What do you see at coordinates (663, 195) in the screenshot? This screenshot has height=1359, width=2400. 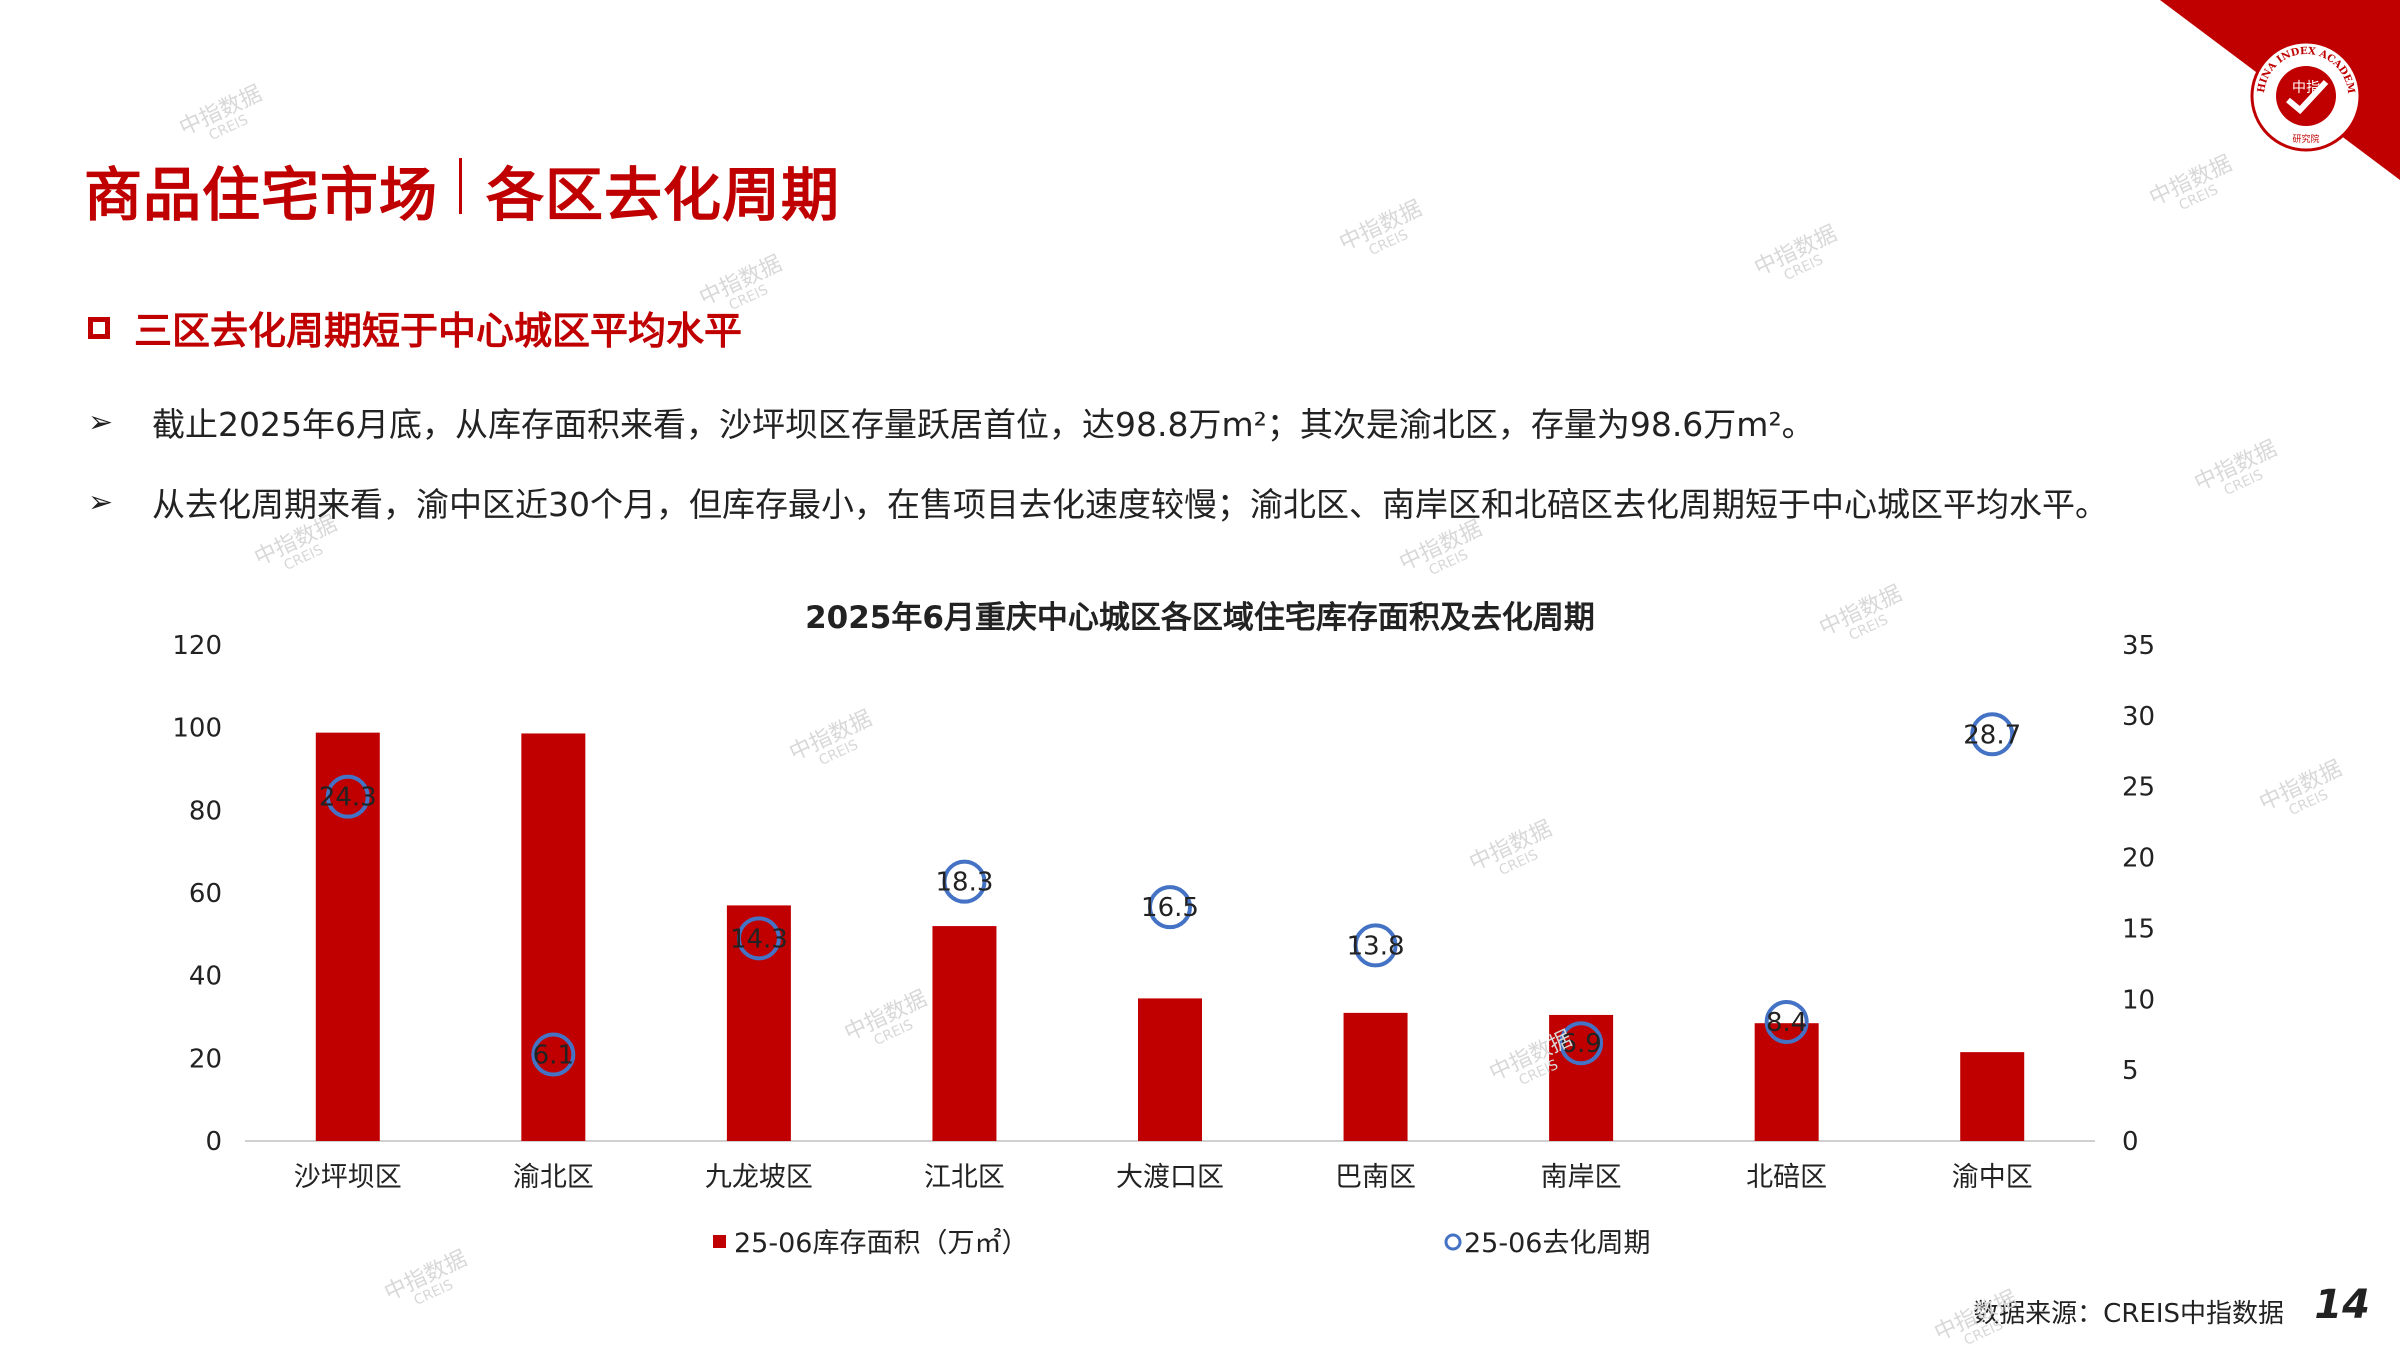 I see `title-part2: 各区去化周期` at bounding box center [663, 195].